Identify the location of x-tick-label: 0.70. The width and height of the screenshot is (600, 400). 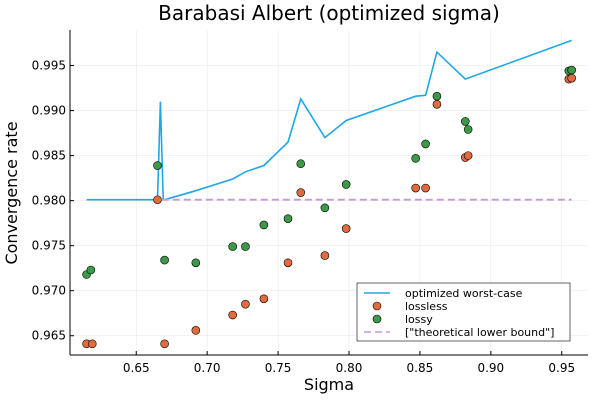
(207, 368).